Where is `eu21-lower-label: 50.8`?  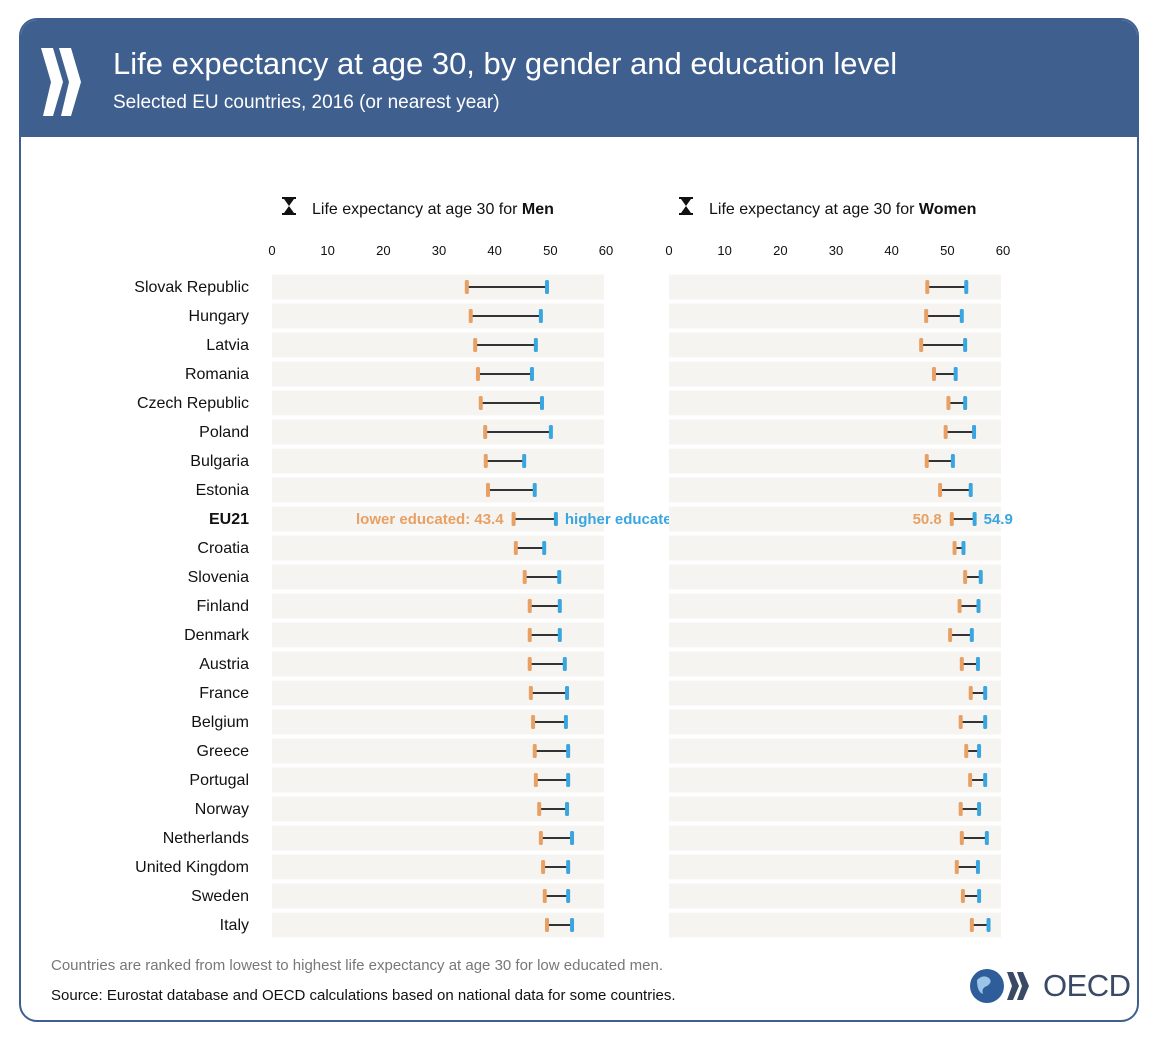
eu21-lower-label: 50.8 is located at coordinates (927, 519).